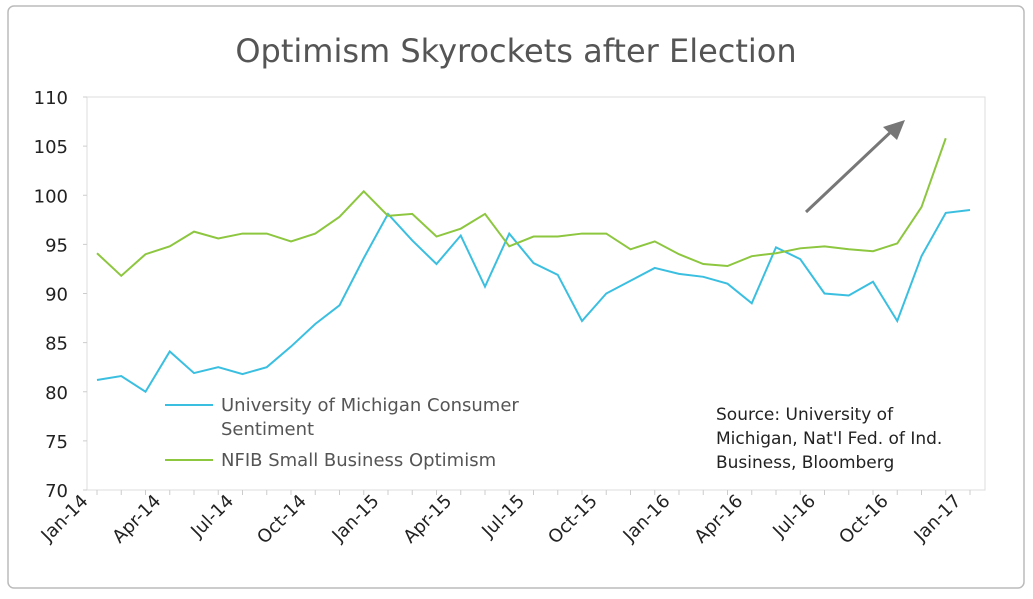 The width and height of the screenshot is (1033, 599). I want to click on y-tick-label: 70, so click(56, 491).